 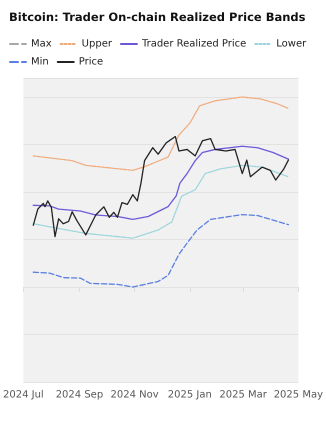 What do you see at coordinates (40, 62) in the screenshot?
I see `legend-label: Min` at bounding box center [40, 62].